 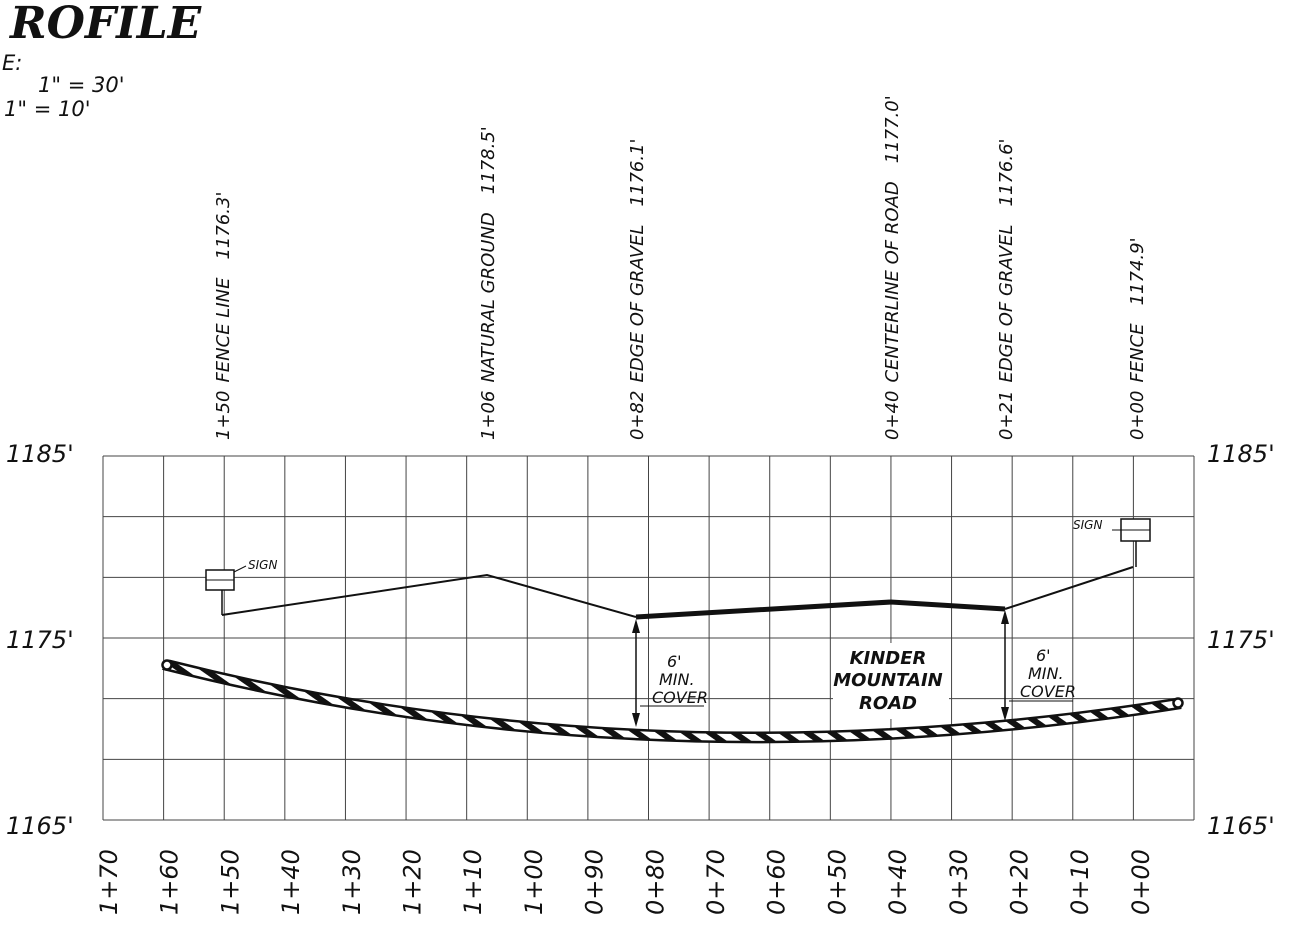 I want to click on callout-label: 0+00 FENCE 1174.9', so click(x=1137, y=338).